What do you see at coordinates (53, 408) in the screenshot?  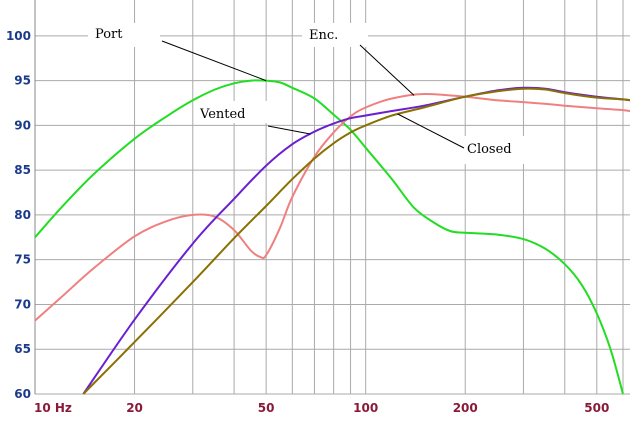 I see `x-tick-label: 10 Hz` at bounding box center [53, 408].